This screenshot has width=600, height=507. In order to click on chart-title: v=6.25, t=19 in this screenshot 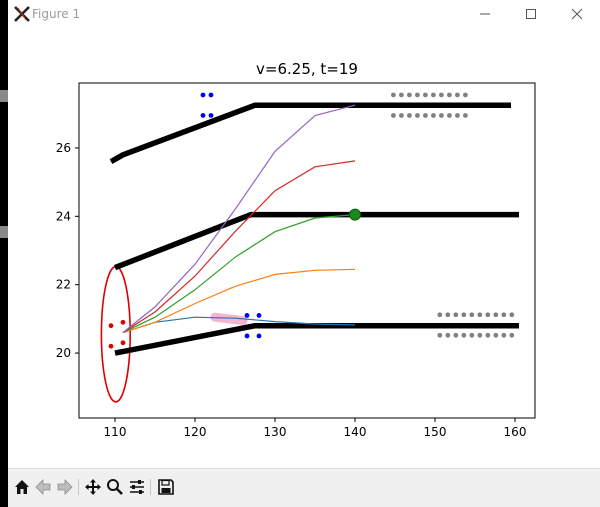, I will do `click(307, 69)`.